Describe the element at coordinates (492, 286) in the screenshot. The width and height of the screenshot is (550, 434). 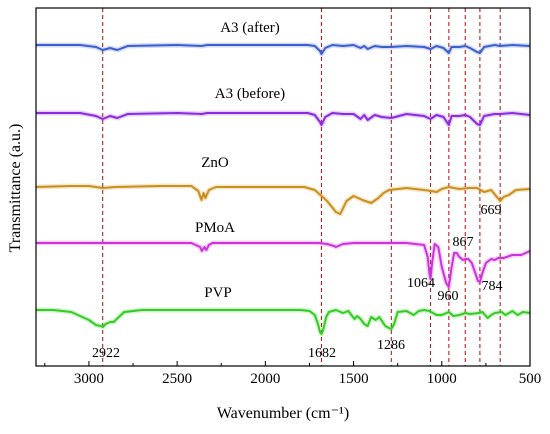
I see `peak-label-784: 784` at that location.